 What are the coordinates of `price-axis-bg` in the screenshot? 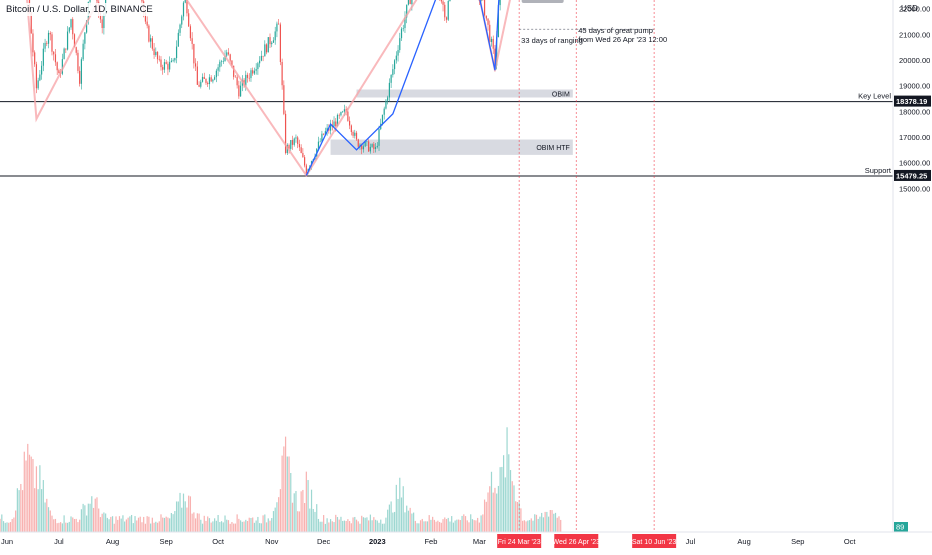 It's located at (912, 275).